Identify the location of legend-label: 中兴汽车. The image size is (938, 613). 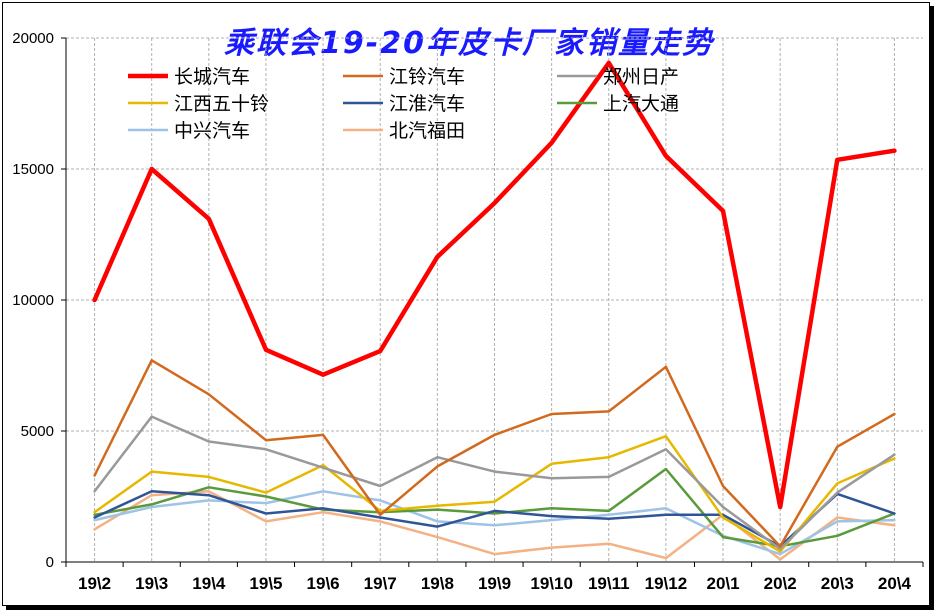
(212, 131).